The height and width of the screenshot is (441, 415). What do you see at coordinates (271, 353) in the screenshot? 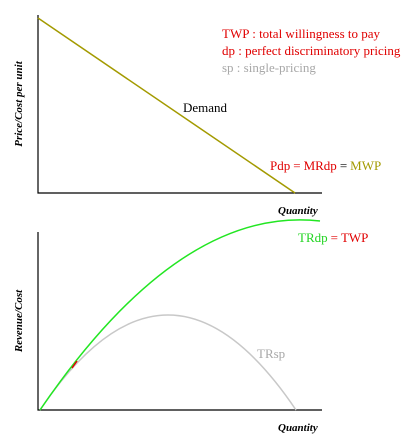
I see `tr-sp-label: TRsp` at bounding box center [271, 353].